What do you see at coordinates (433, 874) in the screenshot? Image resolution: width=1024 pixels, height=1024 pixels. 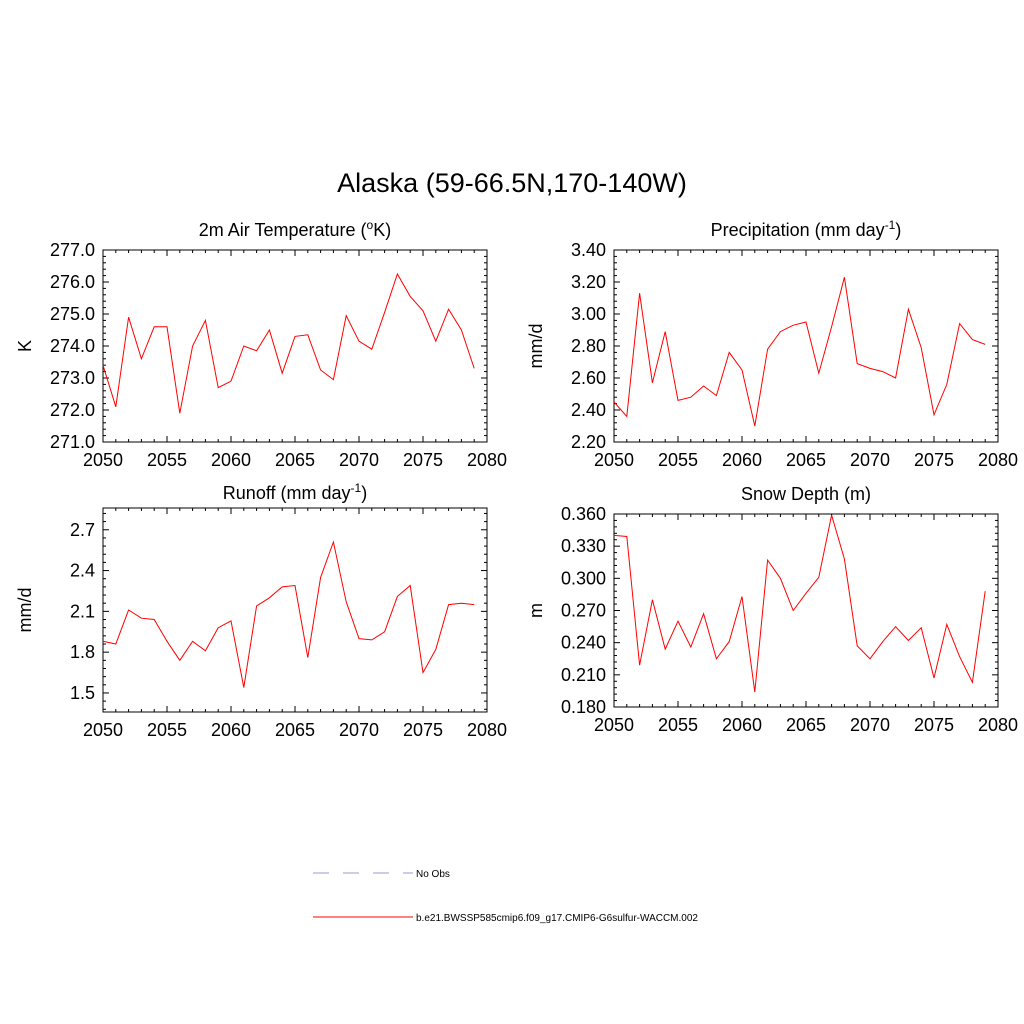 I see `legend-label-no-obs: No Obs` at bounding box center [433, 874].